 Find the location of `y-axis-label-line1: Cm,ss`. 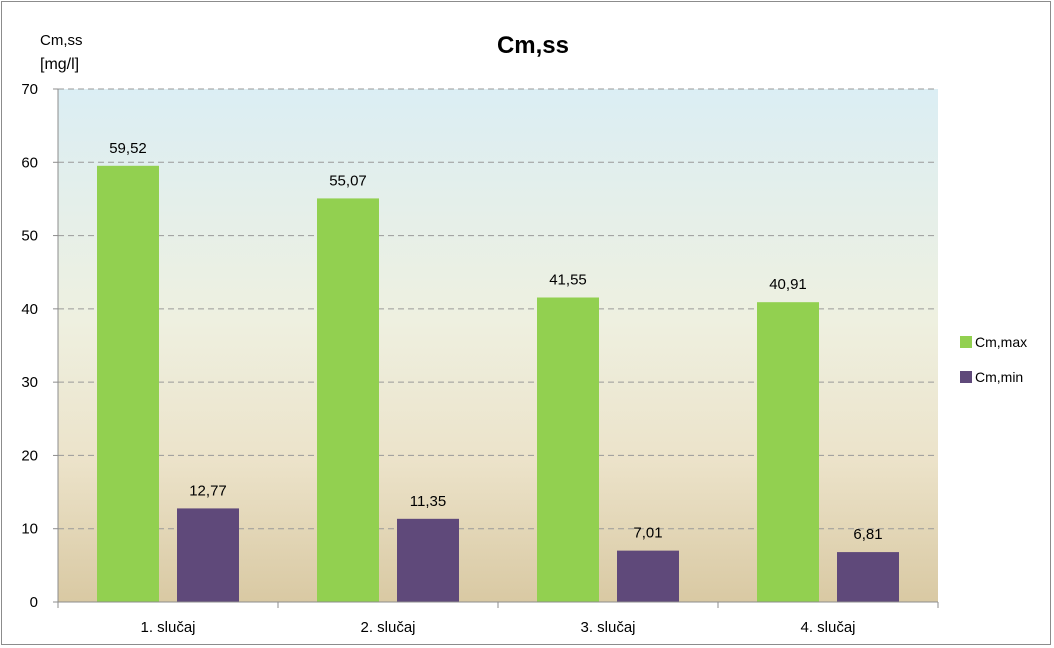

y-axis-label-line1: Cm,ss is located at coordinates (61, 40).